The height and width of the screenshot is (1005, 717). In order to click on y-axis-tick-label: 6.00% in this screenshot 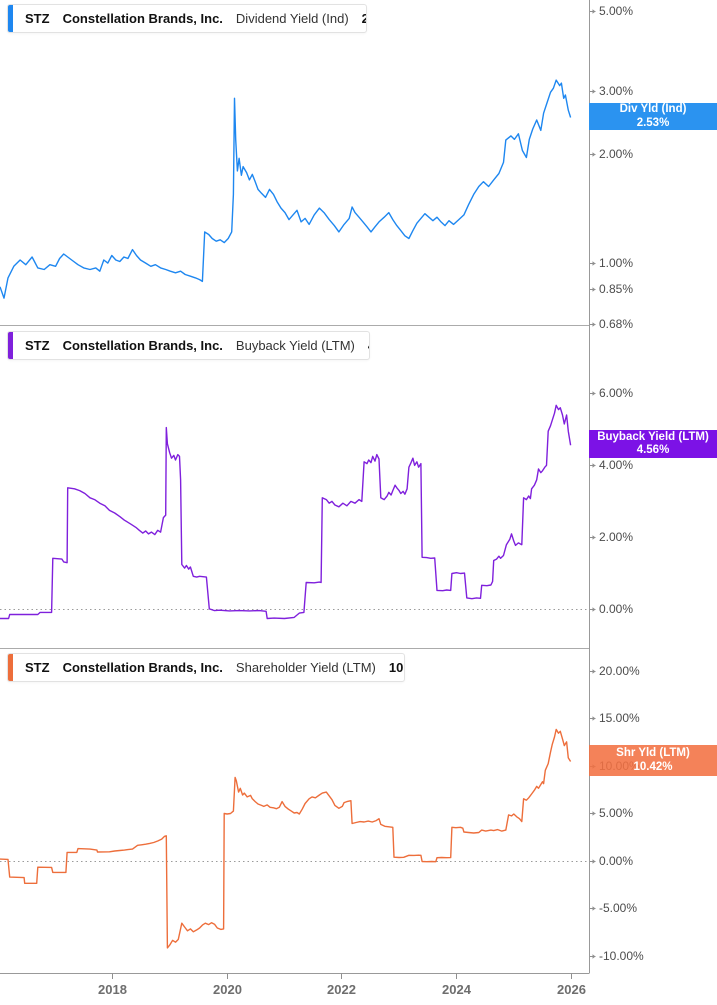, I will do `click(616, 392)`.